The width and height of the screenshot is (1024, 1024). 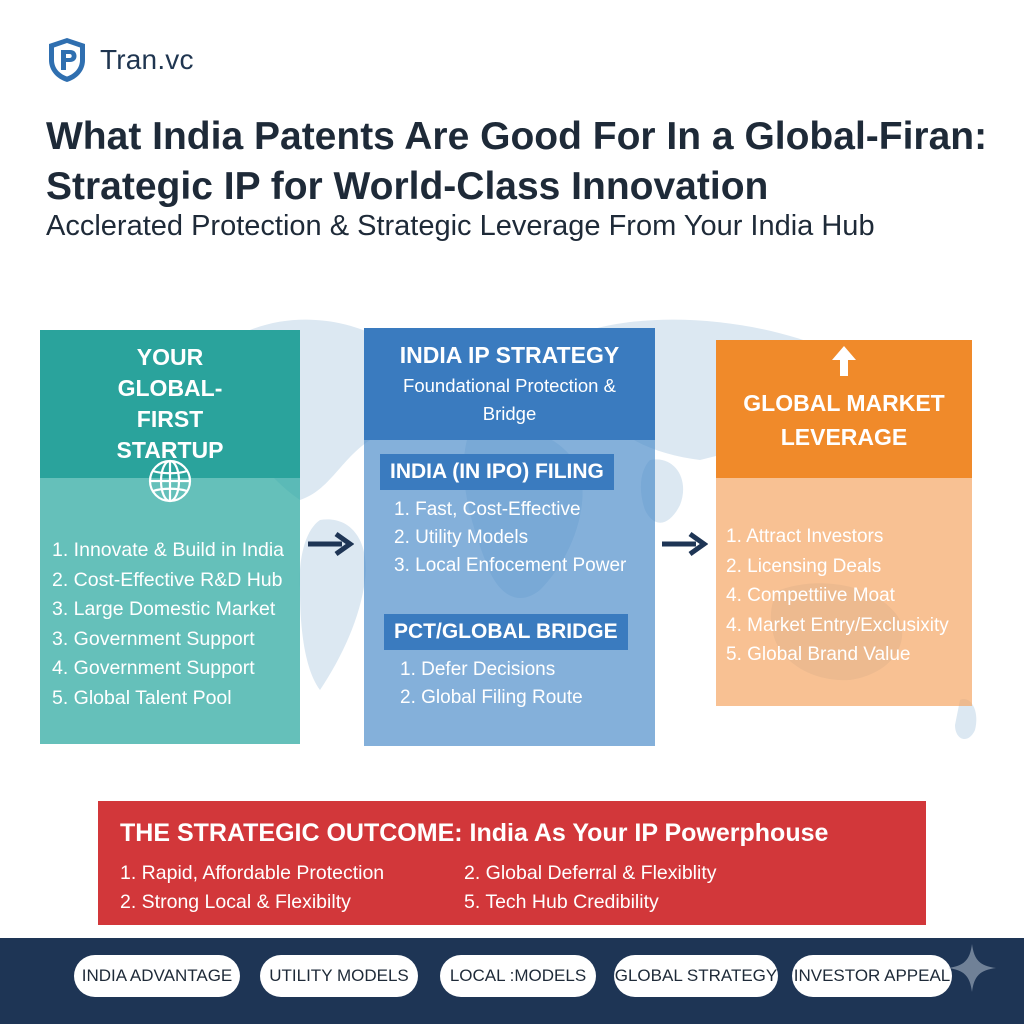 I want to click on list-item: 1. Attract Investors, so click(x=805, y=536).